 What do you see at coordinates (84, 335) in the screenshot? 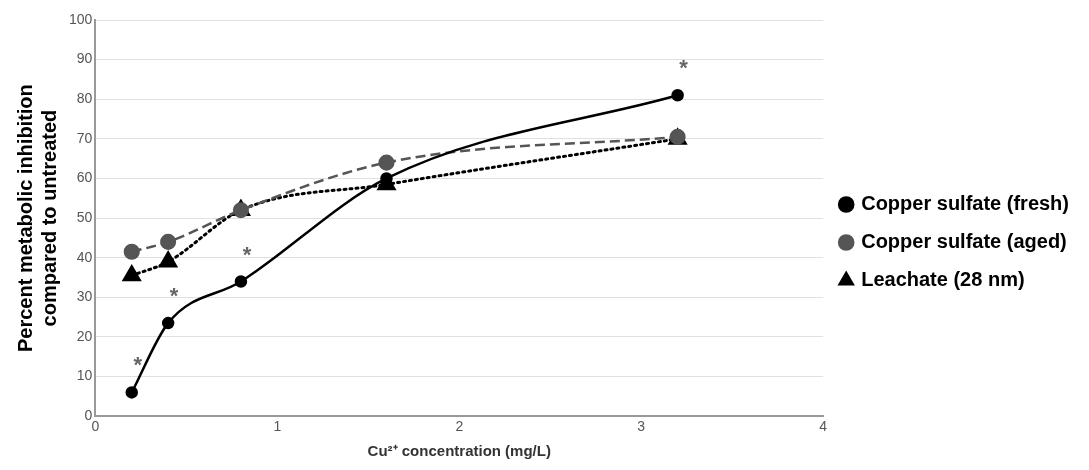
I see `y-tick-label: 20` at bounding box center [84, 335].